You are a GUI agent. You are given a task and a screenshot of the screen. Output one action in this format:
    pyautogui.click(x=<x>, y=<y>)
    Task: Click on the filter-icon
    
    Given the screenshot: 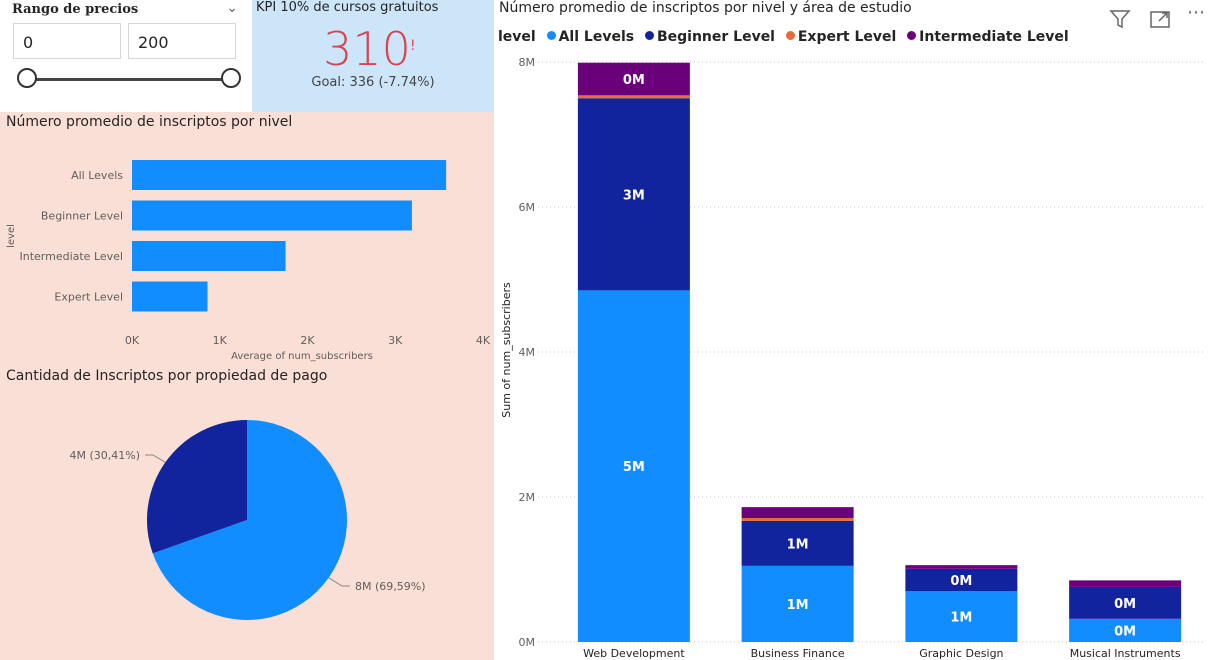 What is the action you would take?
    pyautogui.click(x=1120, y=19)
    